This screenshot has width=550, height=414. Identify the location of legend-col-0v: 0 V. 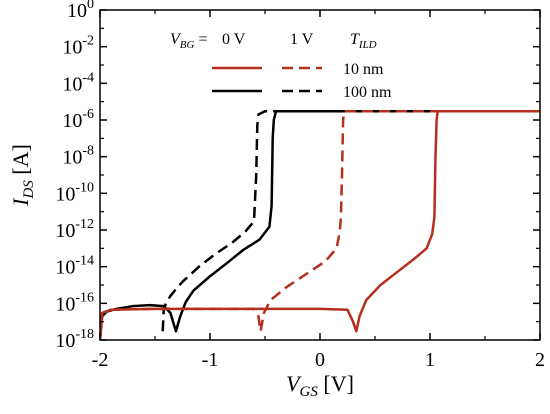
(234, 39).